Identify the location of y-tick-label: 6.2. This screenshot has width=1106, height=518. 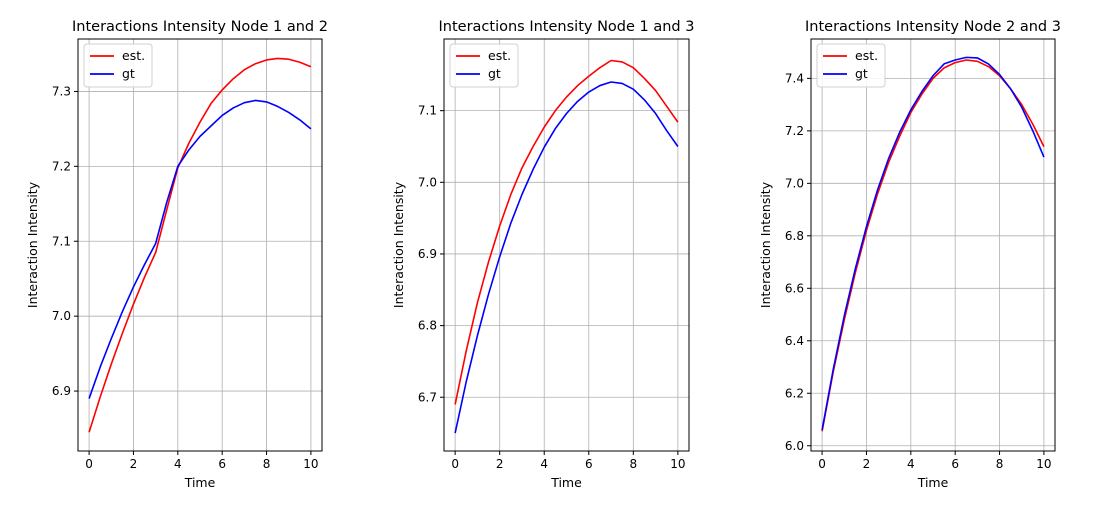
(794, 393).